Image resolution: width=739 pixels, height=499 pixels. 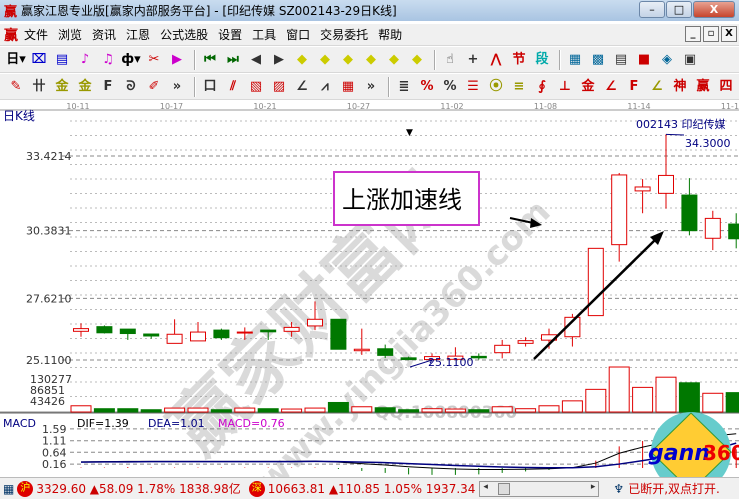 What do you see at coordinates (371, 59) in the screenshot?
I see `shrink-icon: ◆` at bounding box center [371, 59].